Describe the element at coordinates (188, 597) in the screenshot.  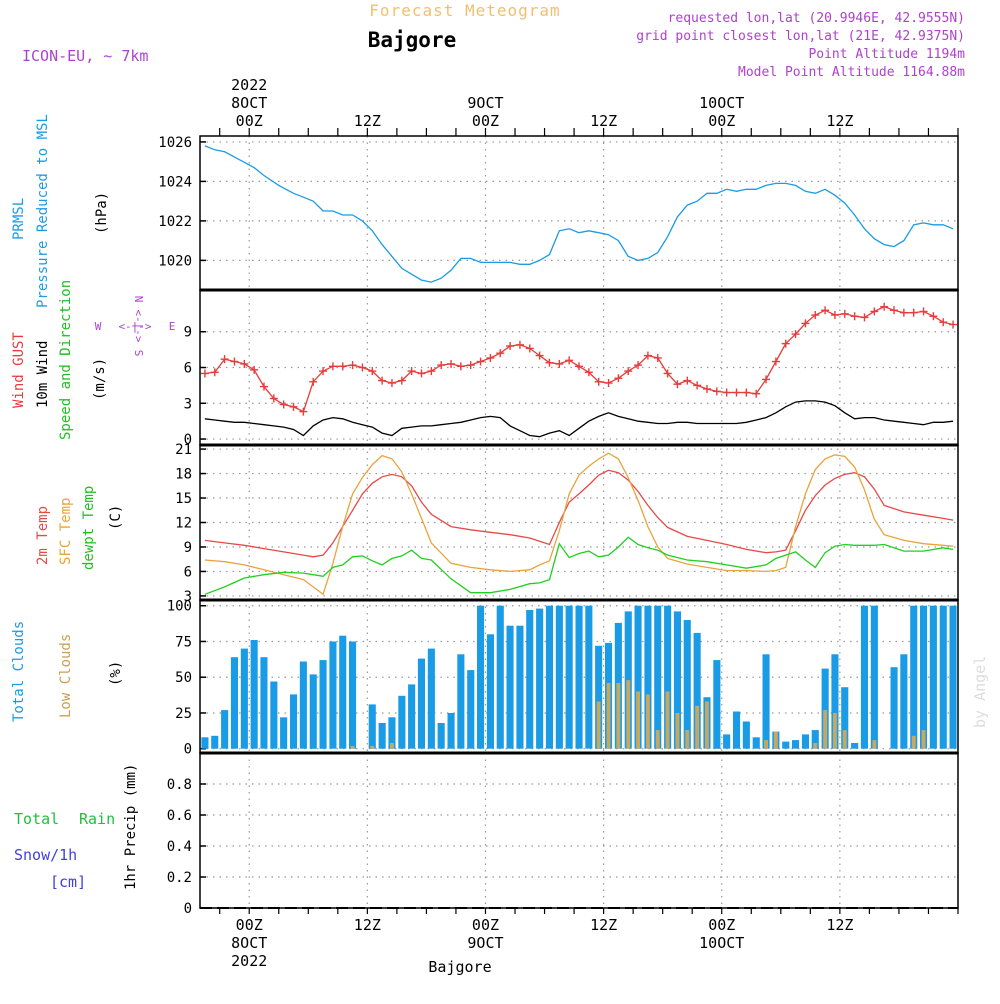
I see `temperature-ytick-label: 3` at that location.